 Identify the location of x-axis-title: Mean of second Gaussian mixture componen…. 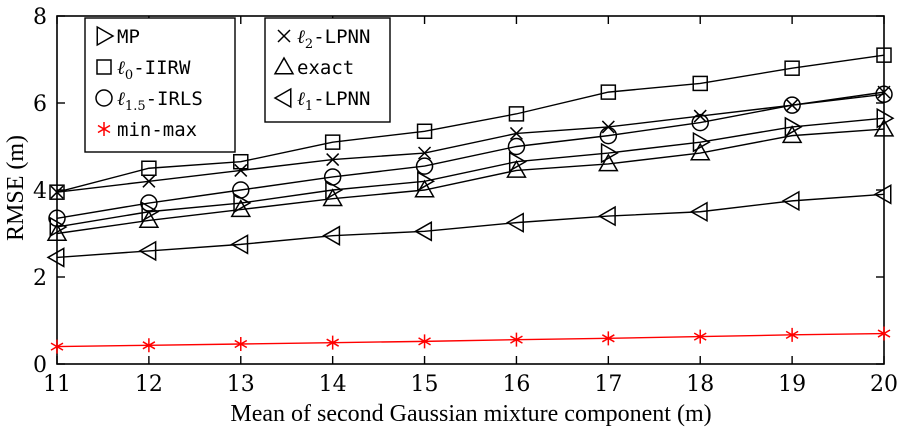
(470, 414).